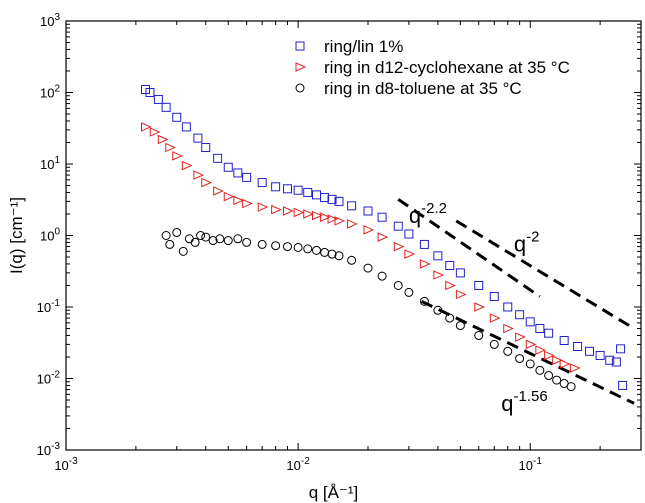 Image resolution: width=645 pixels, height=503 pixels. I want to click on y-tick-label: 10⁻³, so click(49, 449).